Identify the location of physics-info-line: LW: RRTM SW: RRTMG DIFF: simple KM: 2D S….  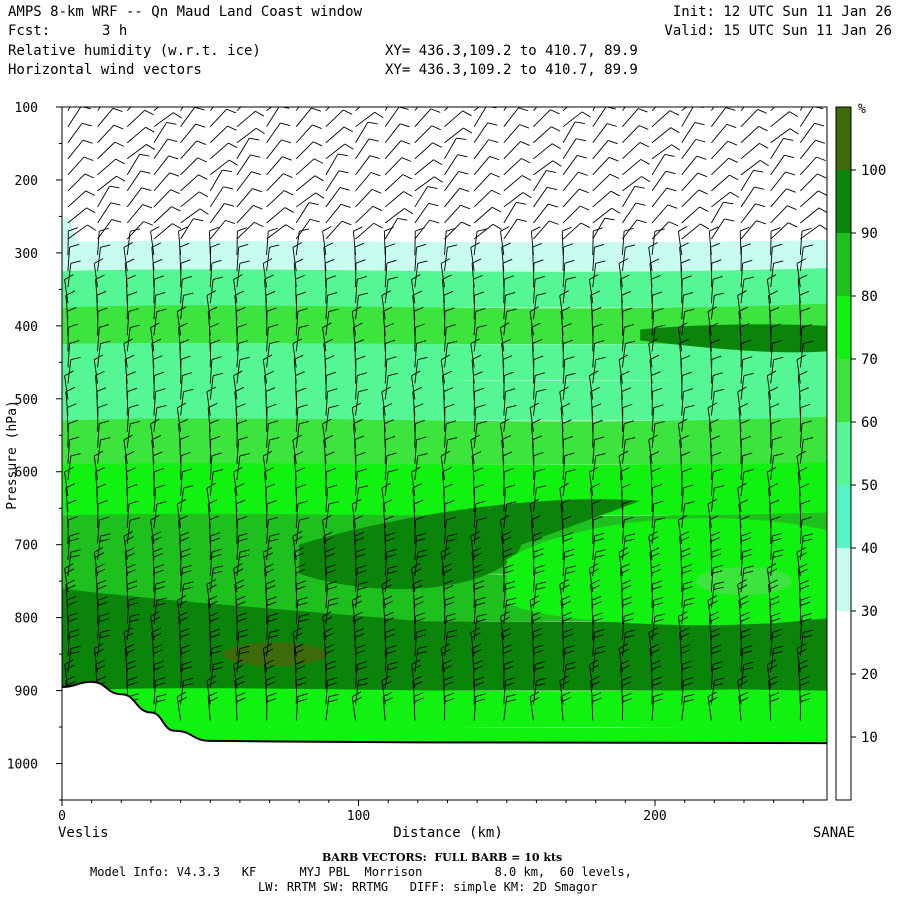
(428, 887).